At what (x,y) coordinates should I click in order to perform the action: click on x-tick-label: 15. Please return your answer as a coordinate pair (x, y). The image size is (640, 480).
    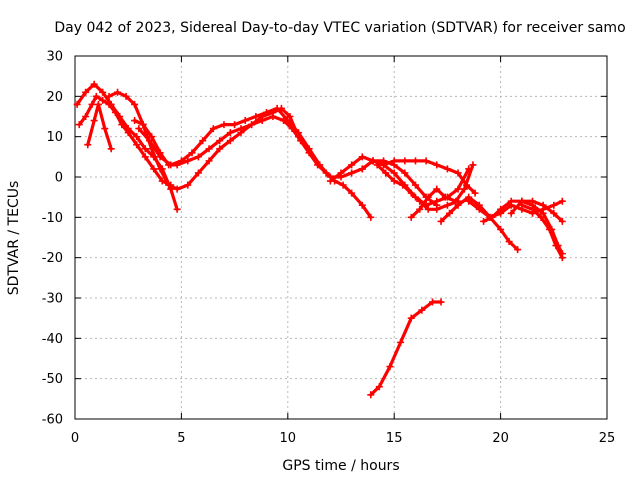
    Looking at the image, I should click on (394, 438).